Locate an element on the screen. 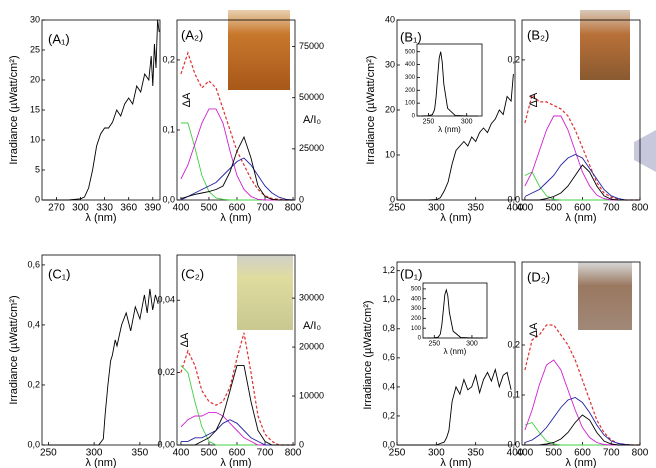 This screenshot has width=656, height=468. panel-label: (B₁) is located at coordinates (411, 36).